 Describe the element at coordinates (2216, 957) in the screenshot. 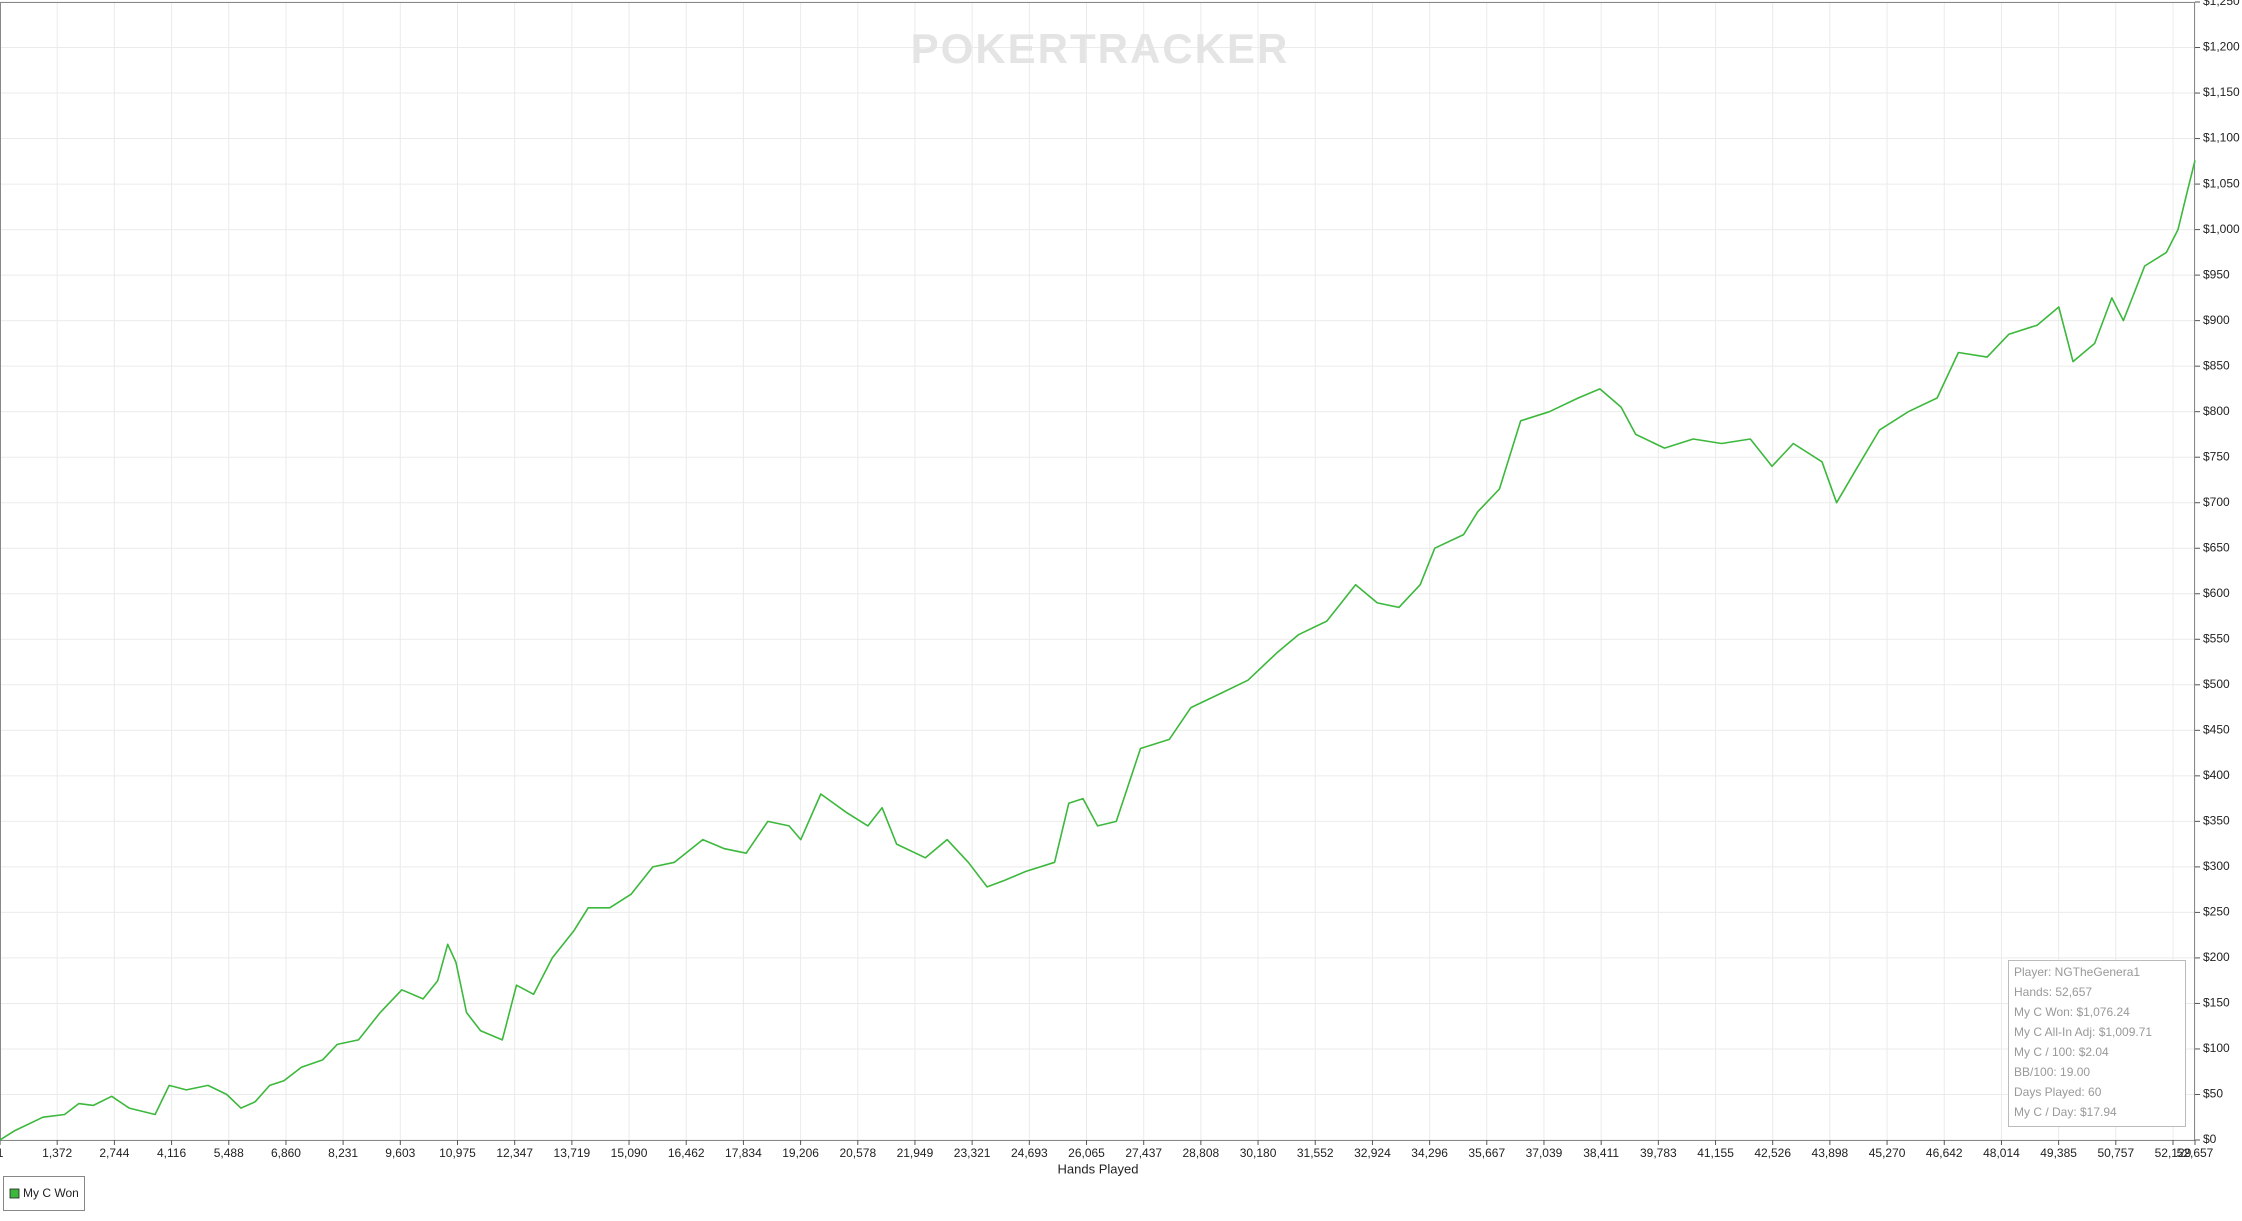

I see `y-tick-label: $200` at that location.